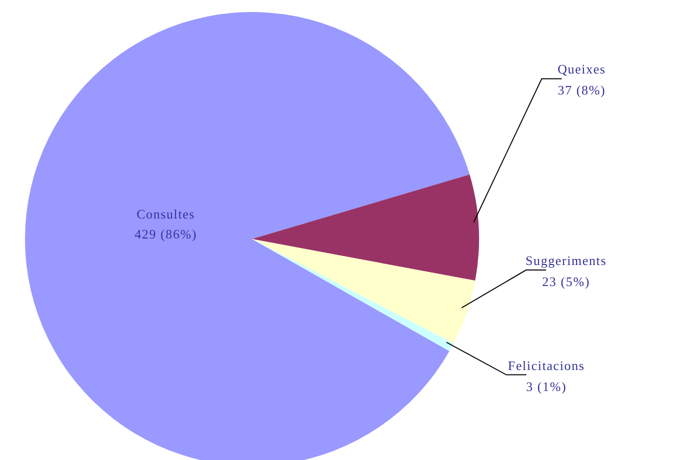 This screenshot has height=460, width=694. Describe the element at coordinates (566, 282) in the screenshot. I see `data-label: 23 (5%)` at that location.